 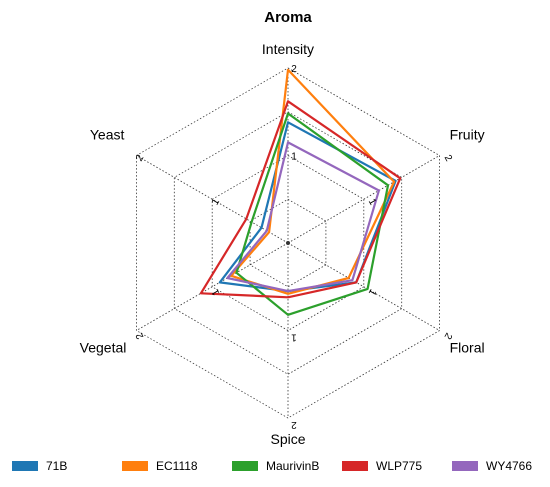 What do you see at coordinates (399, 466) in the screenshot?
I see `legend-label-wlp775: WLP775` at bounding box center [399, 466].